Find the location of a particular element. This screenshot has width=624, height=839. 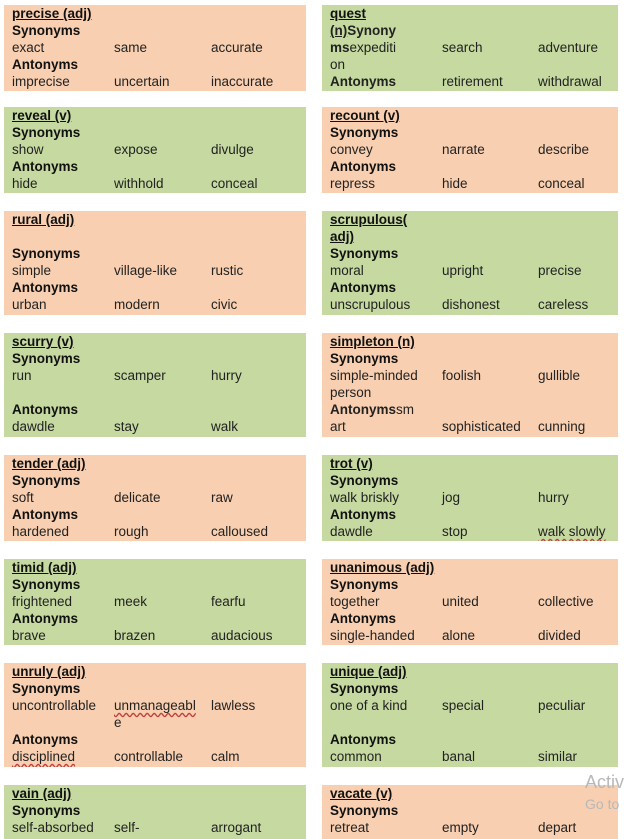

synonym-2: self- is located at coordinates (127, 827).